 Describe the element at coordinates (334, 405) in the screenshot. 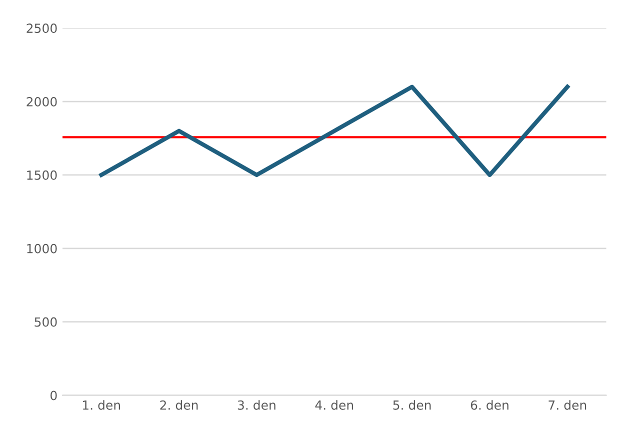

I see `x-tick-label: 4. den` at that location.